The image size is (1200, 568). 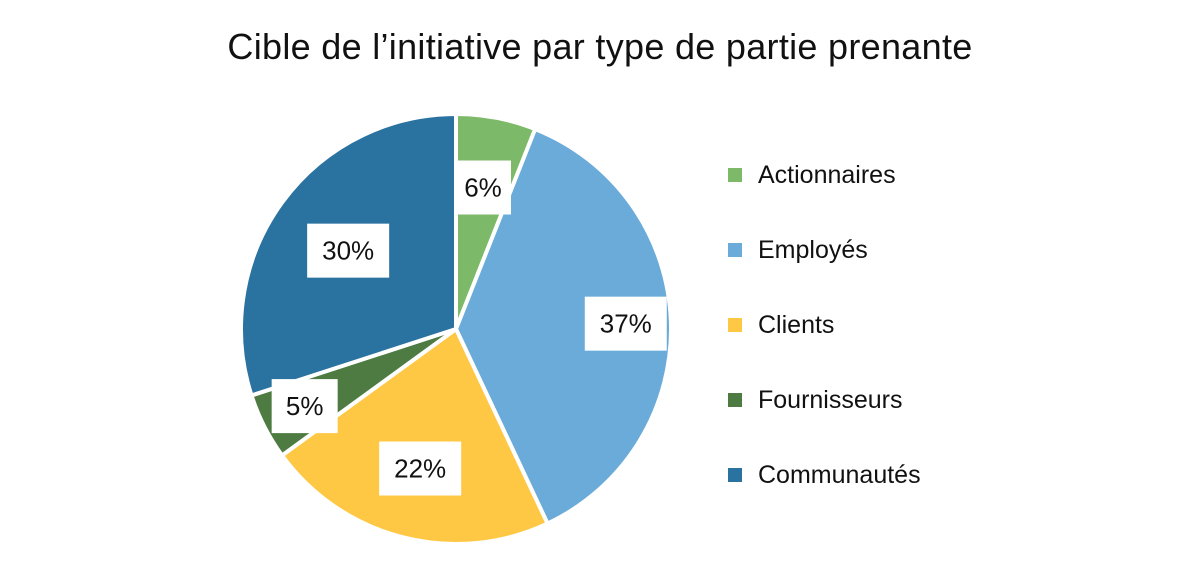 I want to click on legend-label: Fournisseurs, so click(x=830, y=399).